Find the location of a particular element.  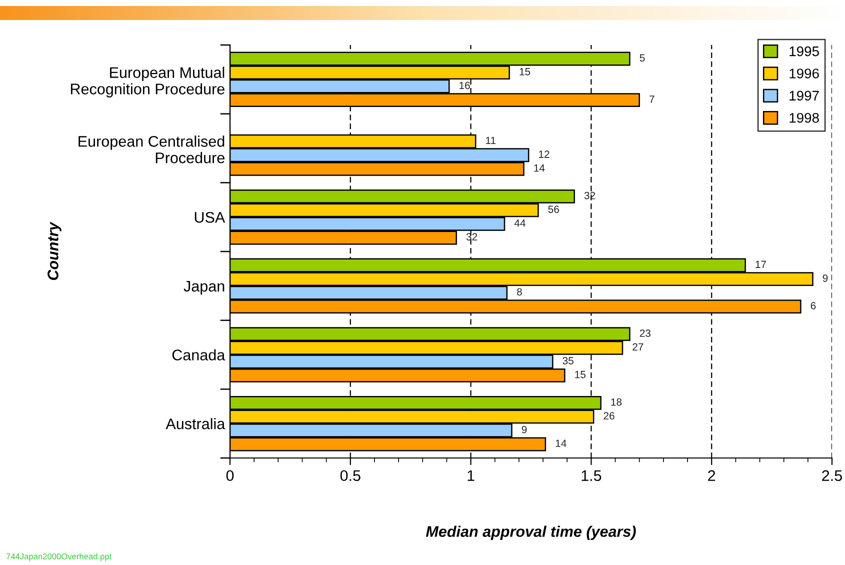

y-tick-label: Australia is located at coordinates (196, 424).